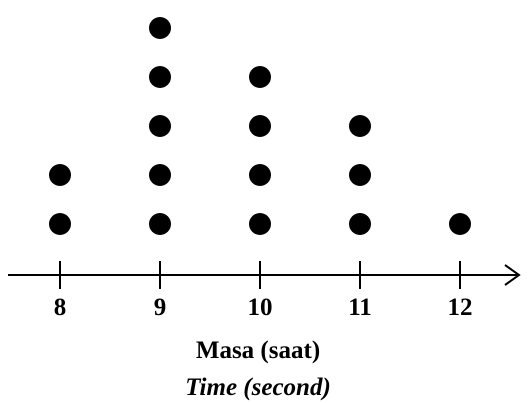  What do you see at coordinates (512, 275) in the screenshot?
I see `x-axis-arrow-icon` at bounding box center [512, 275].